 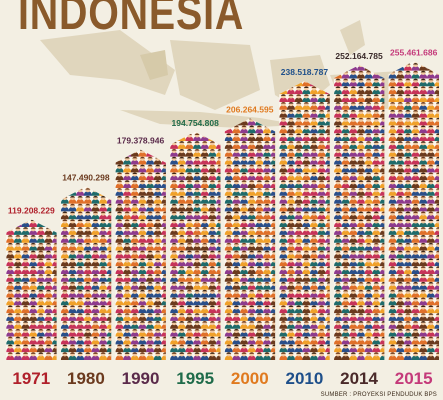 What do you see at coordinates (359, 213) in the screenshot?
I see `bar-2014` at bounding box center [359, 213].